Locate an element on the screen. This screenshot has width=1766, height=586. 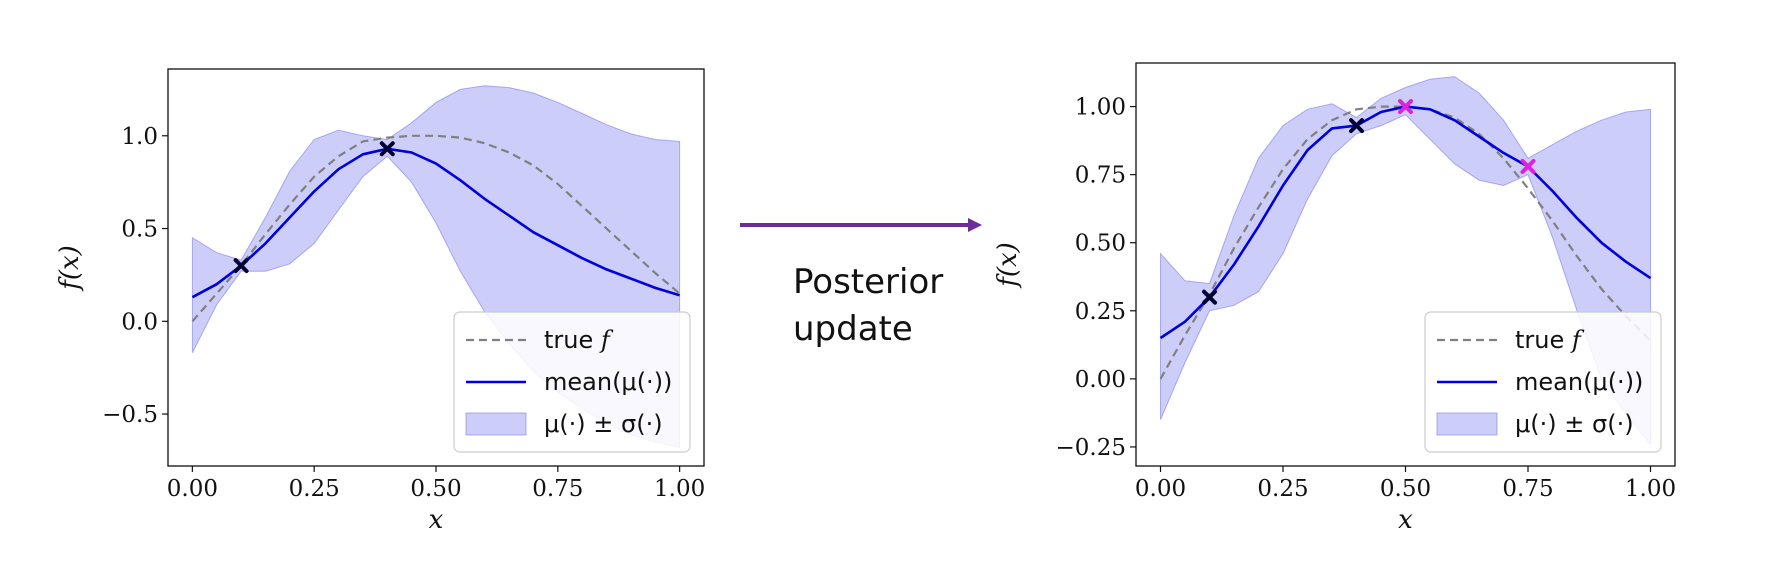
y-tick-label: 0.00 is located at coordinates (1100, 380).